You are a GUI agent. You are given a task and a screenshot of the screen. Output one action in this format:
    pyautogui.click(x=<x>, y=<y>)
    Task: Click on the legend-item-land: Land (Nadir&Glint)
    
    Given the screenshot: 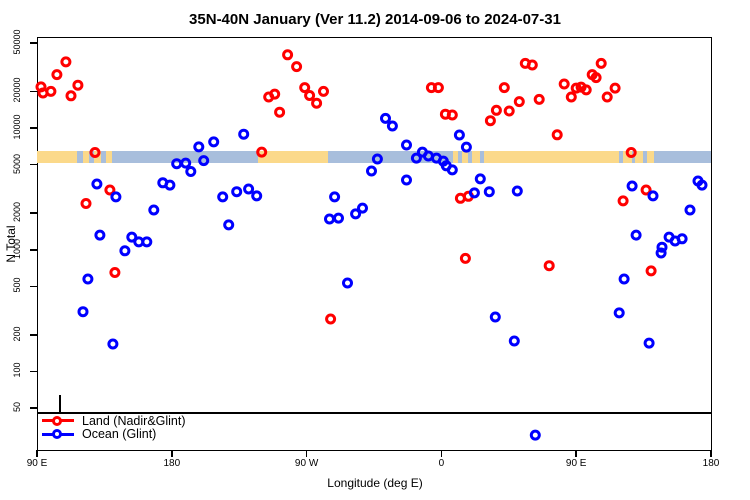 What is the action you would take?
    pyautogui.click(x=114, y=421)
    